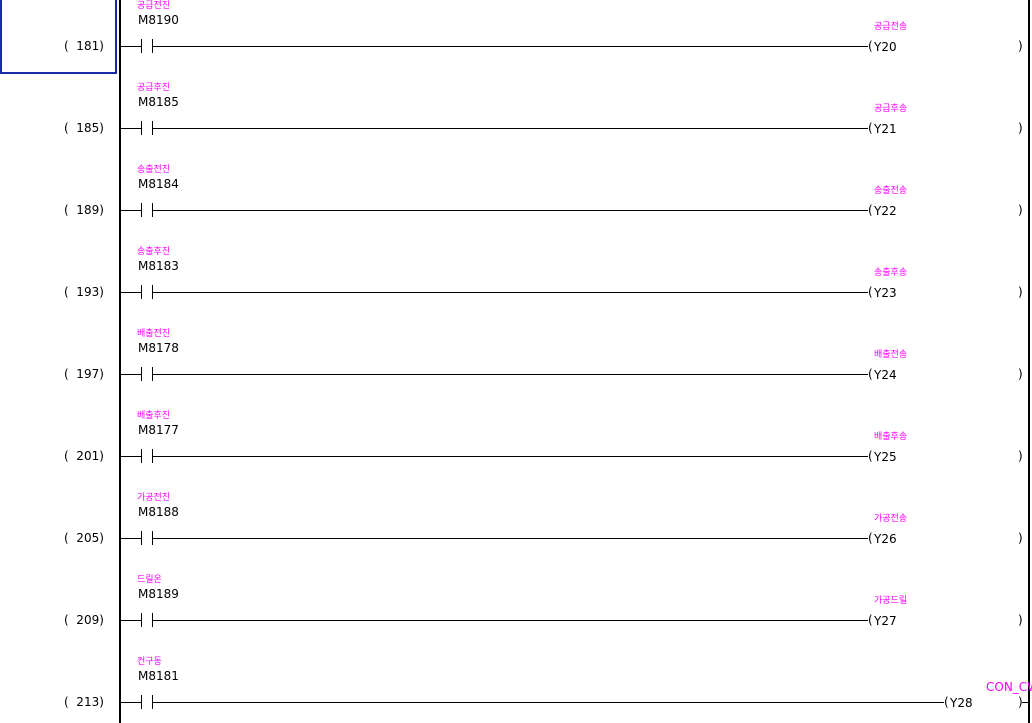 The height and width of the screenshot is (723, 1032). What do you see at coordinates (885, 539) in the screenshot?
I see `coil-device: Y26` at bounding box center [885, 539].